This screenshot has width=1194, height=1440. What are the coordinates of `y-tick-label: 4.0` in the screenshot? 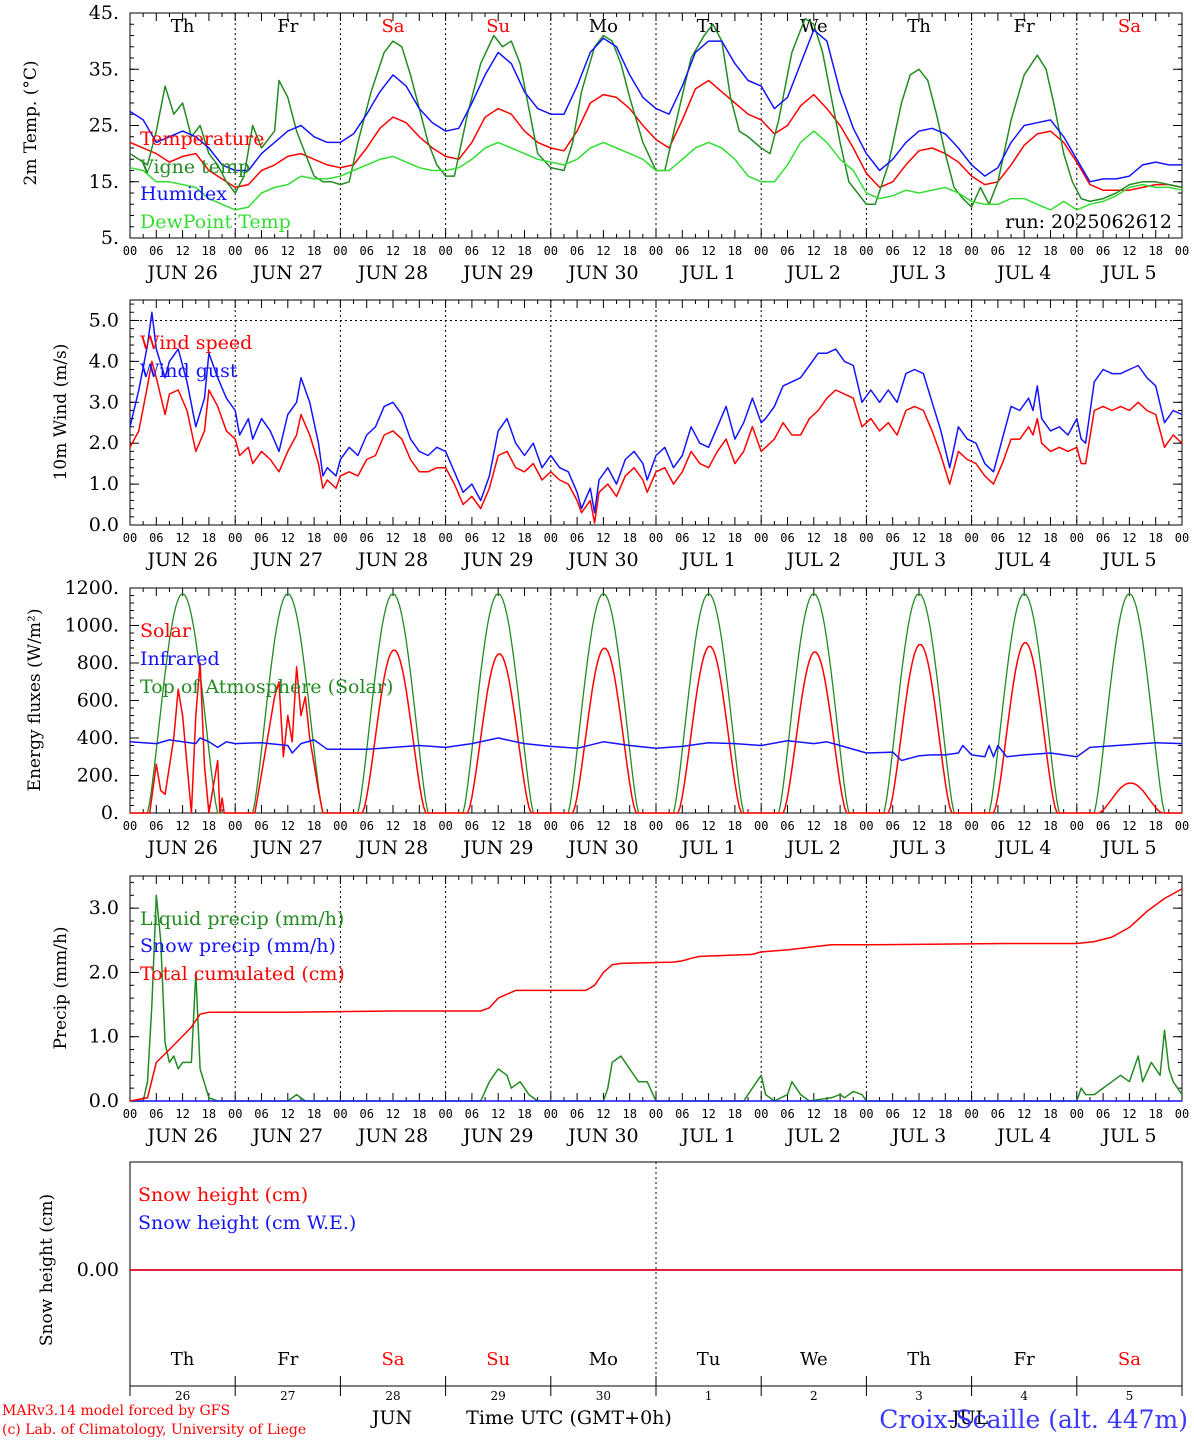 It's located at (104, 361).